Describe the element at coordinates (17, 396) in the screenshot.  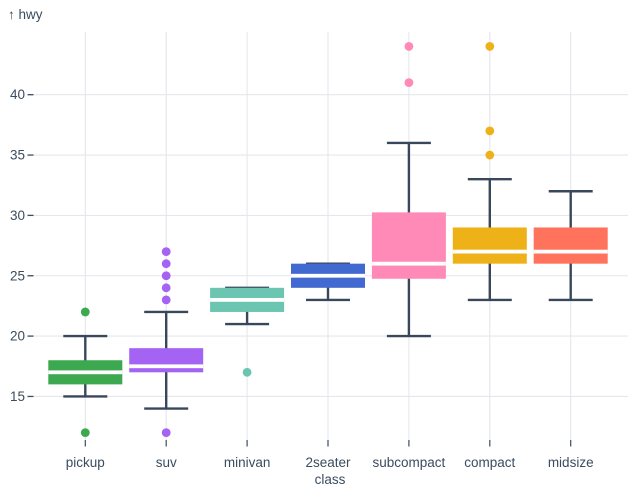
I see `y-tick-label: 15` at that location.